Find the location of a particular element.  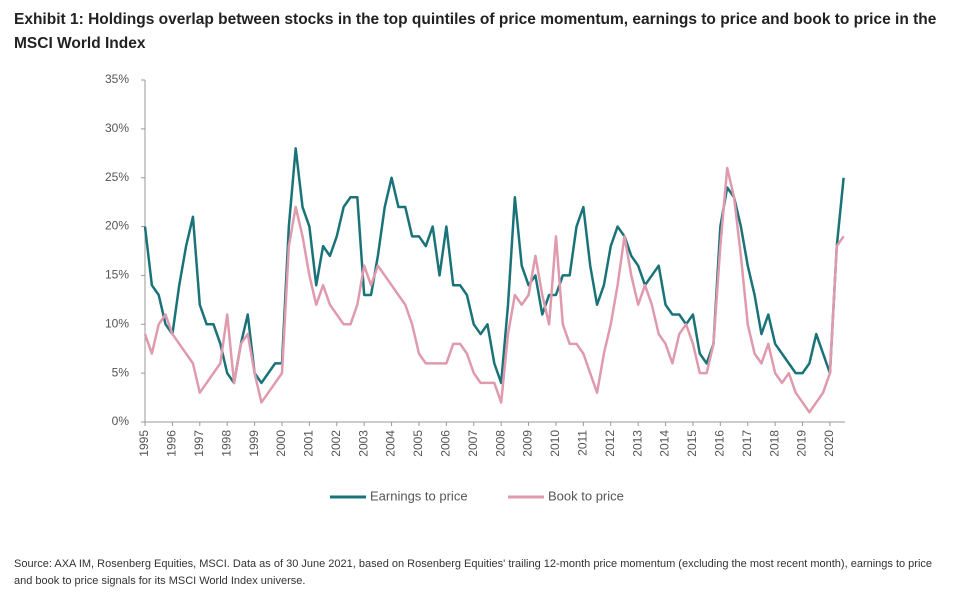

x-tick-label: 2006 is located at coordinates (446, 443).